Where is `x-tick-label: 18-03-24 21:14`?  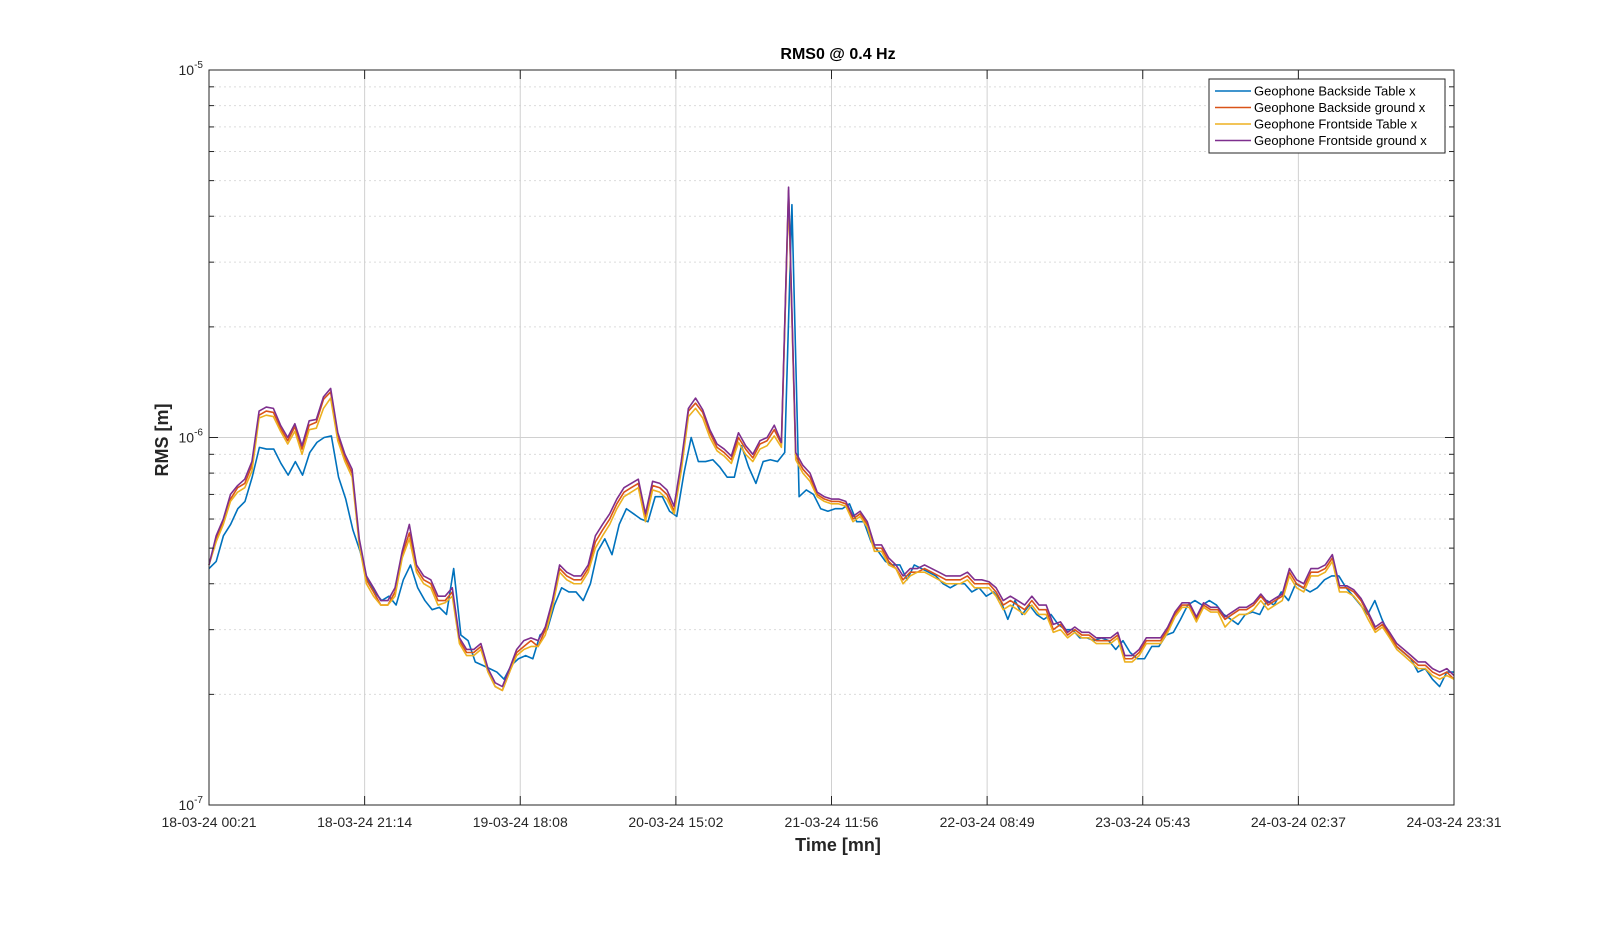 x-tick-label: 18-03-24 21:14 is located at coordinates (364, 822).